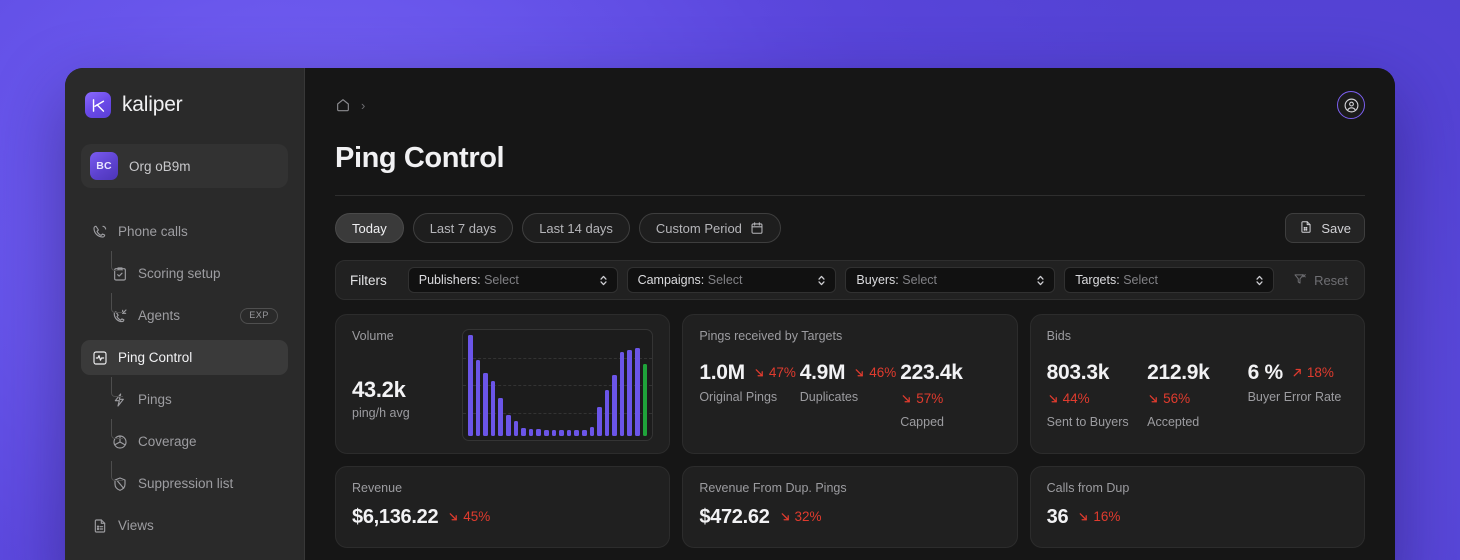 This screenshot has height=560, width=1460. What do you see at coordinates (1197, 395) in the screenshot?
I see `metrics-group: 803.3k 44% Sent to Buyers 212.9k` at bounding box center [1197, 395].